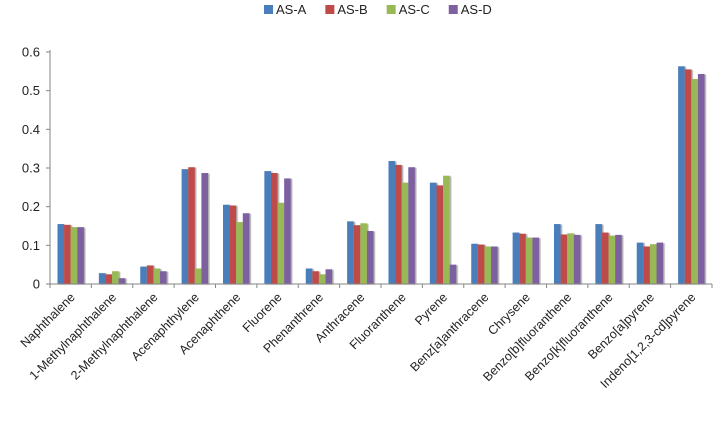  Describe the element at coordinates (330, 9) in the screenshot. I see `legend-swatch-as-b` at that location.